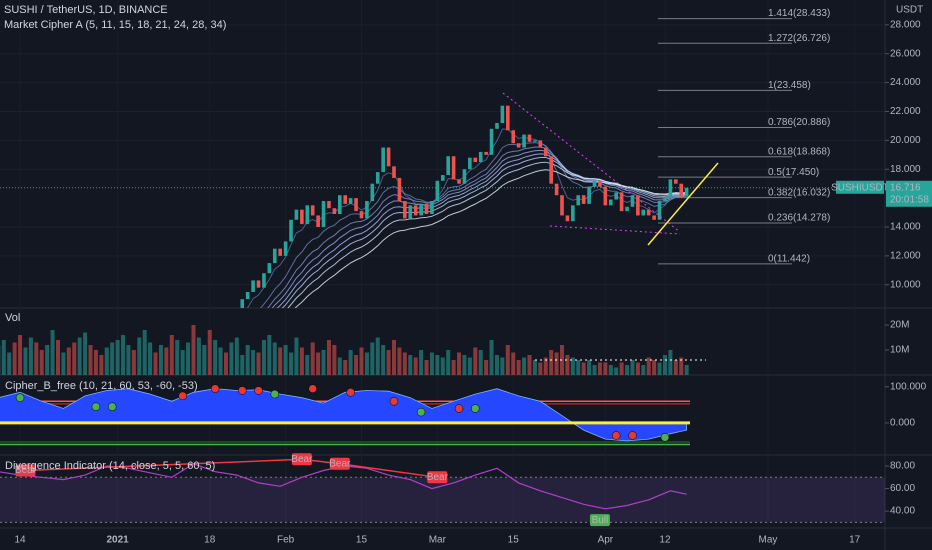 This screenshot has height=550, width=932. I want to click on x-tick-label: 15, so click(362, 540).